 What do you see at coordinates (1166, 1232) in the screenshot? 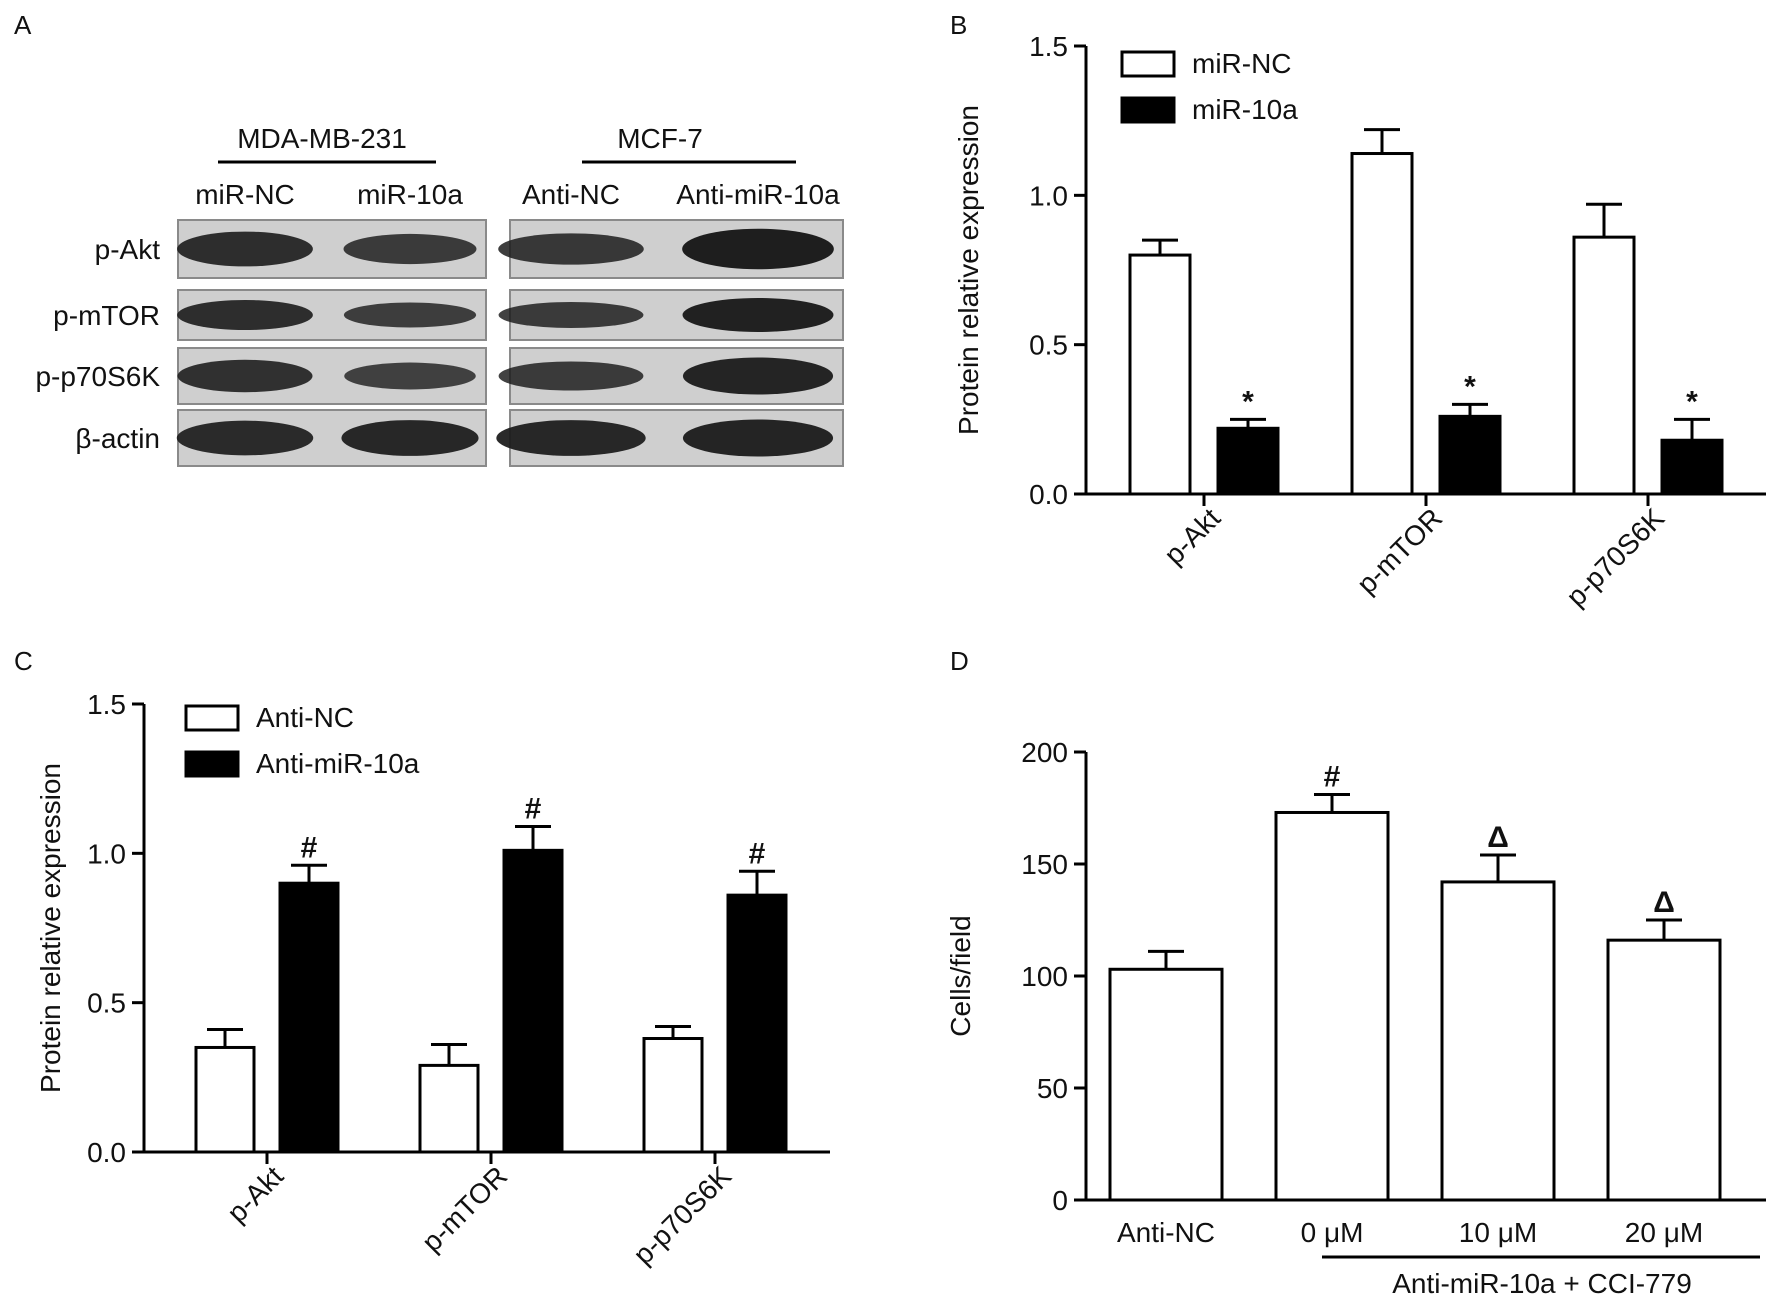
I see `x-tick-label: Anti-NC` at bounding box center [1166, 1232].